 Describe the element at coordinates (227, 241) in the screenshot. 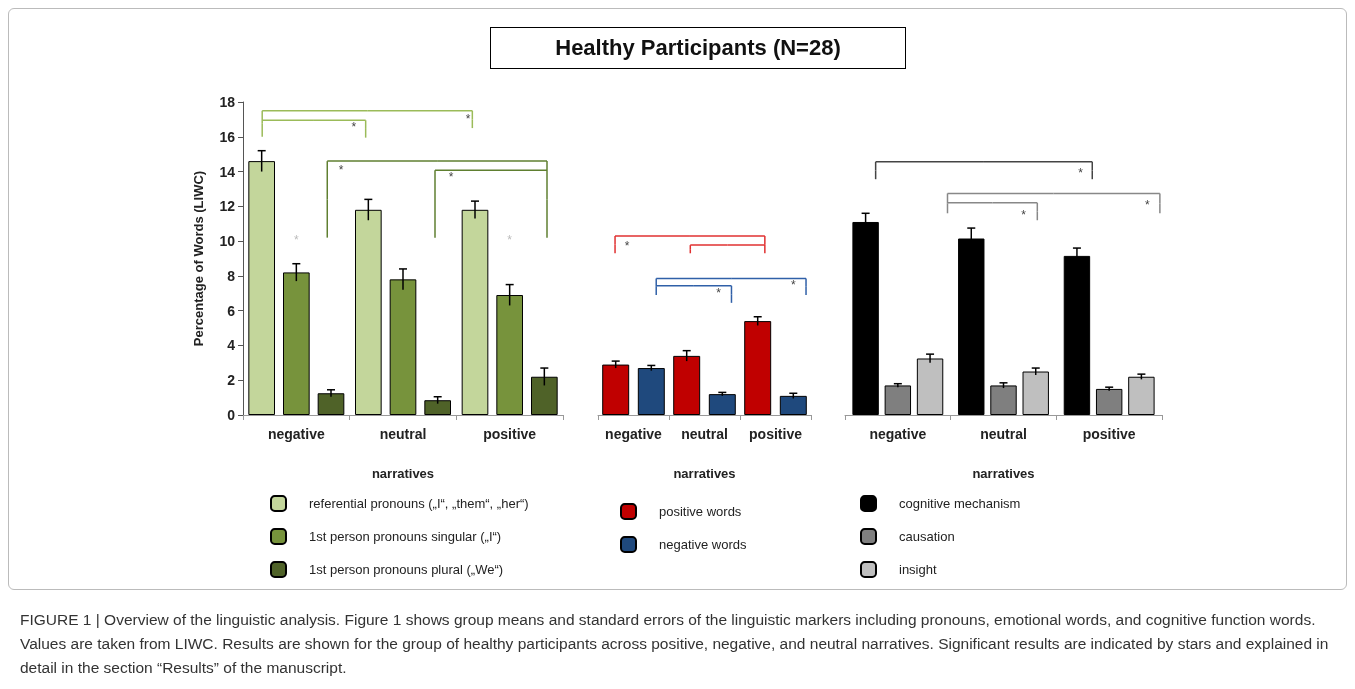

I see `y-tick-label: 10` at that location.